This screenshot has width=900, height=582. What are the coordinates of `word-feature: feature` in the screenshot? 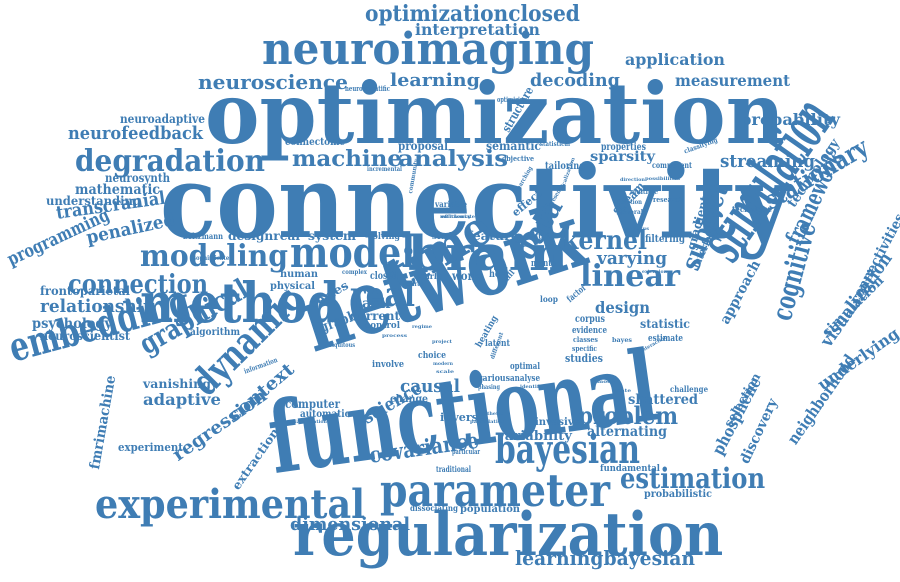 It's located at (493, 236).